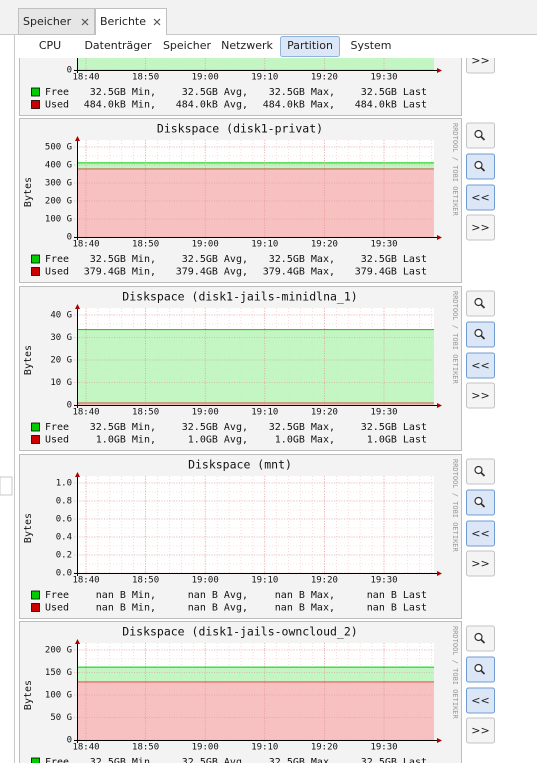 This screenshot has height=763, width=537. I want to click on chart-title: Diskspace (disk1-privat), so click(240, 129).